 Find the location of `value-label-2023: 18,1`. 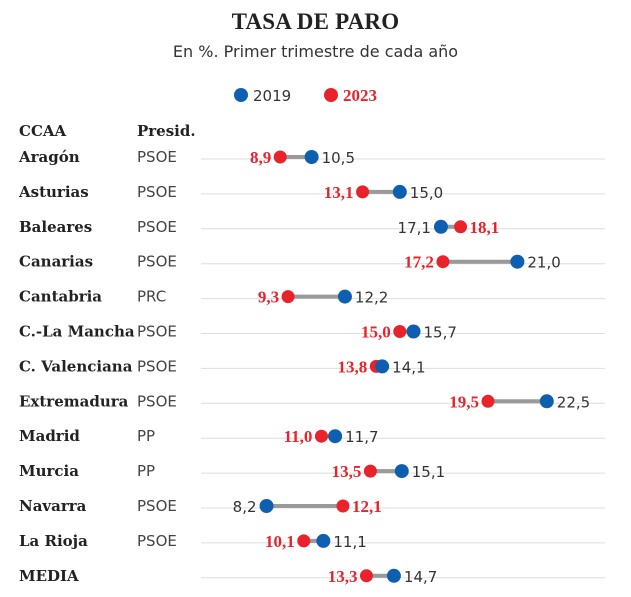

value-label-2023: 18,1 is located at coordinates (485, 227).